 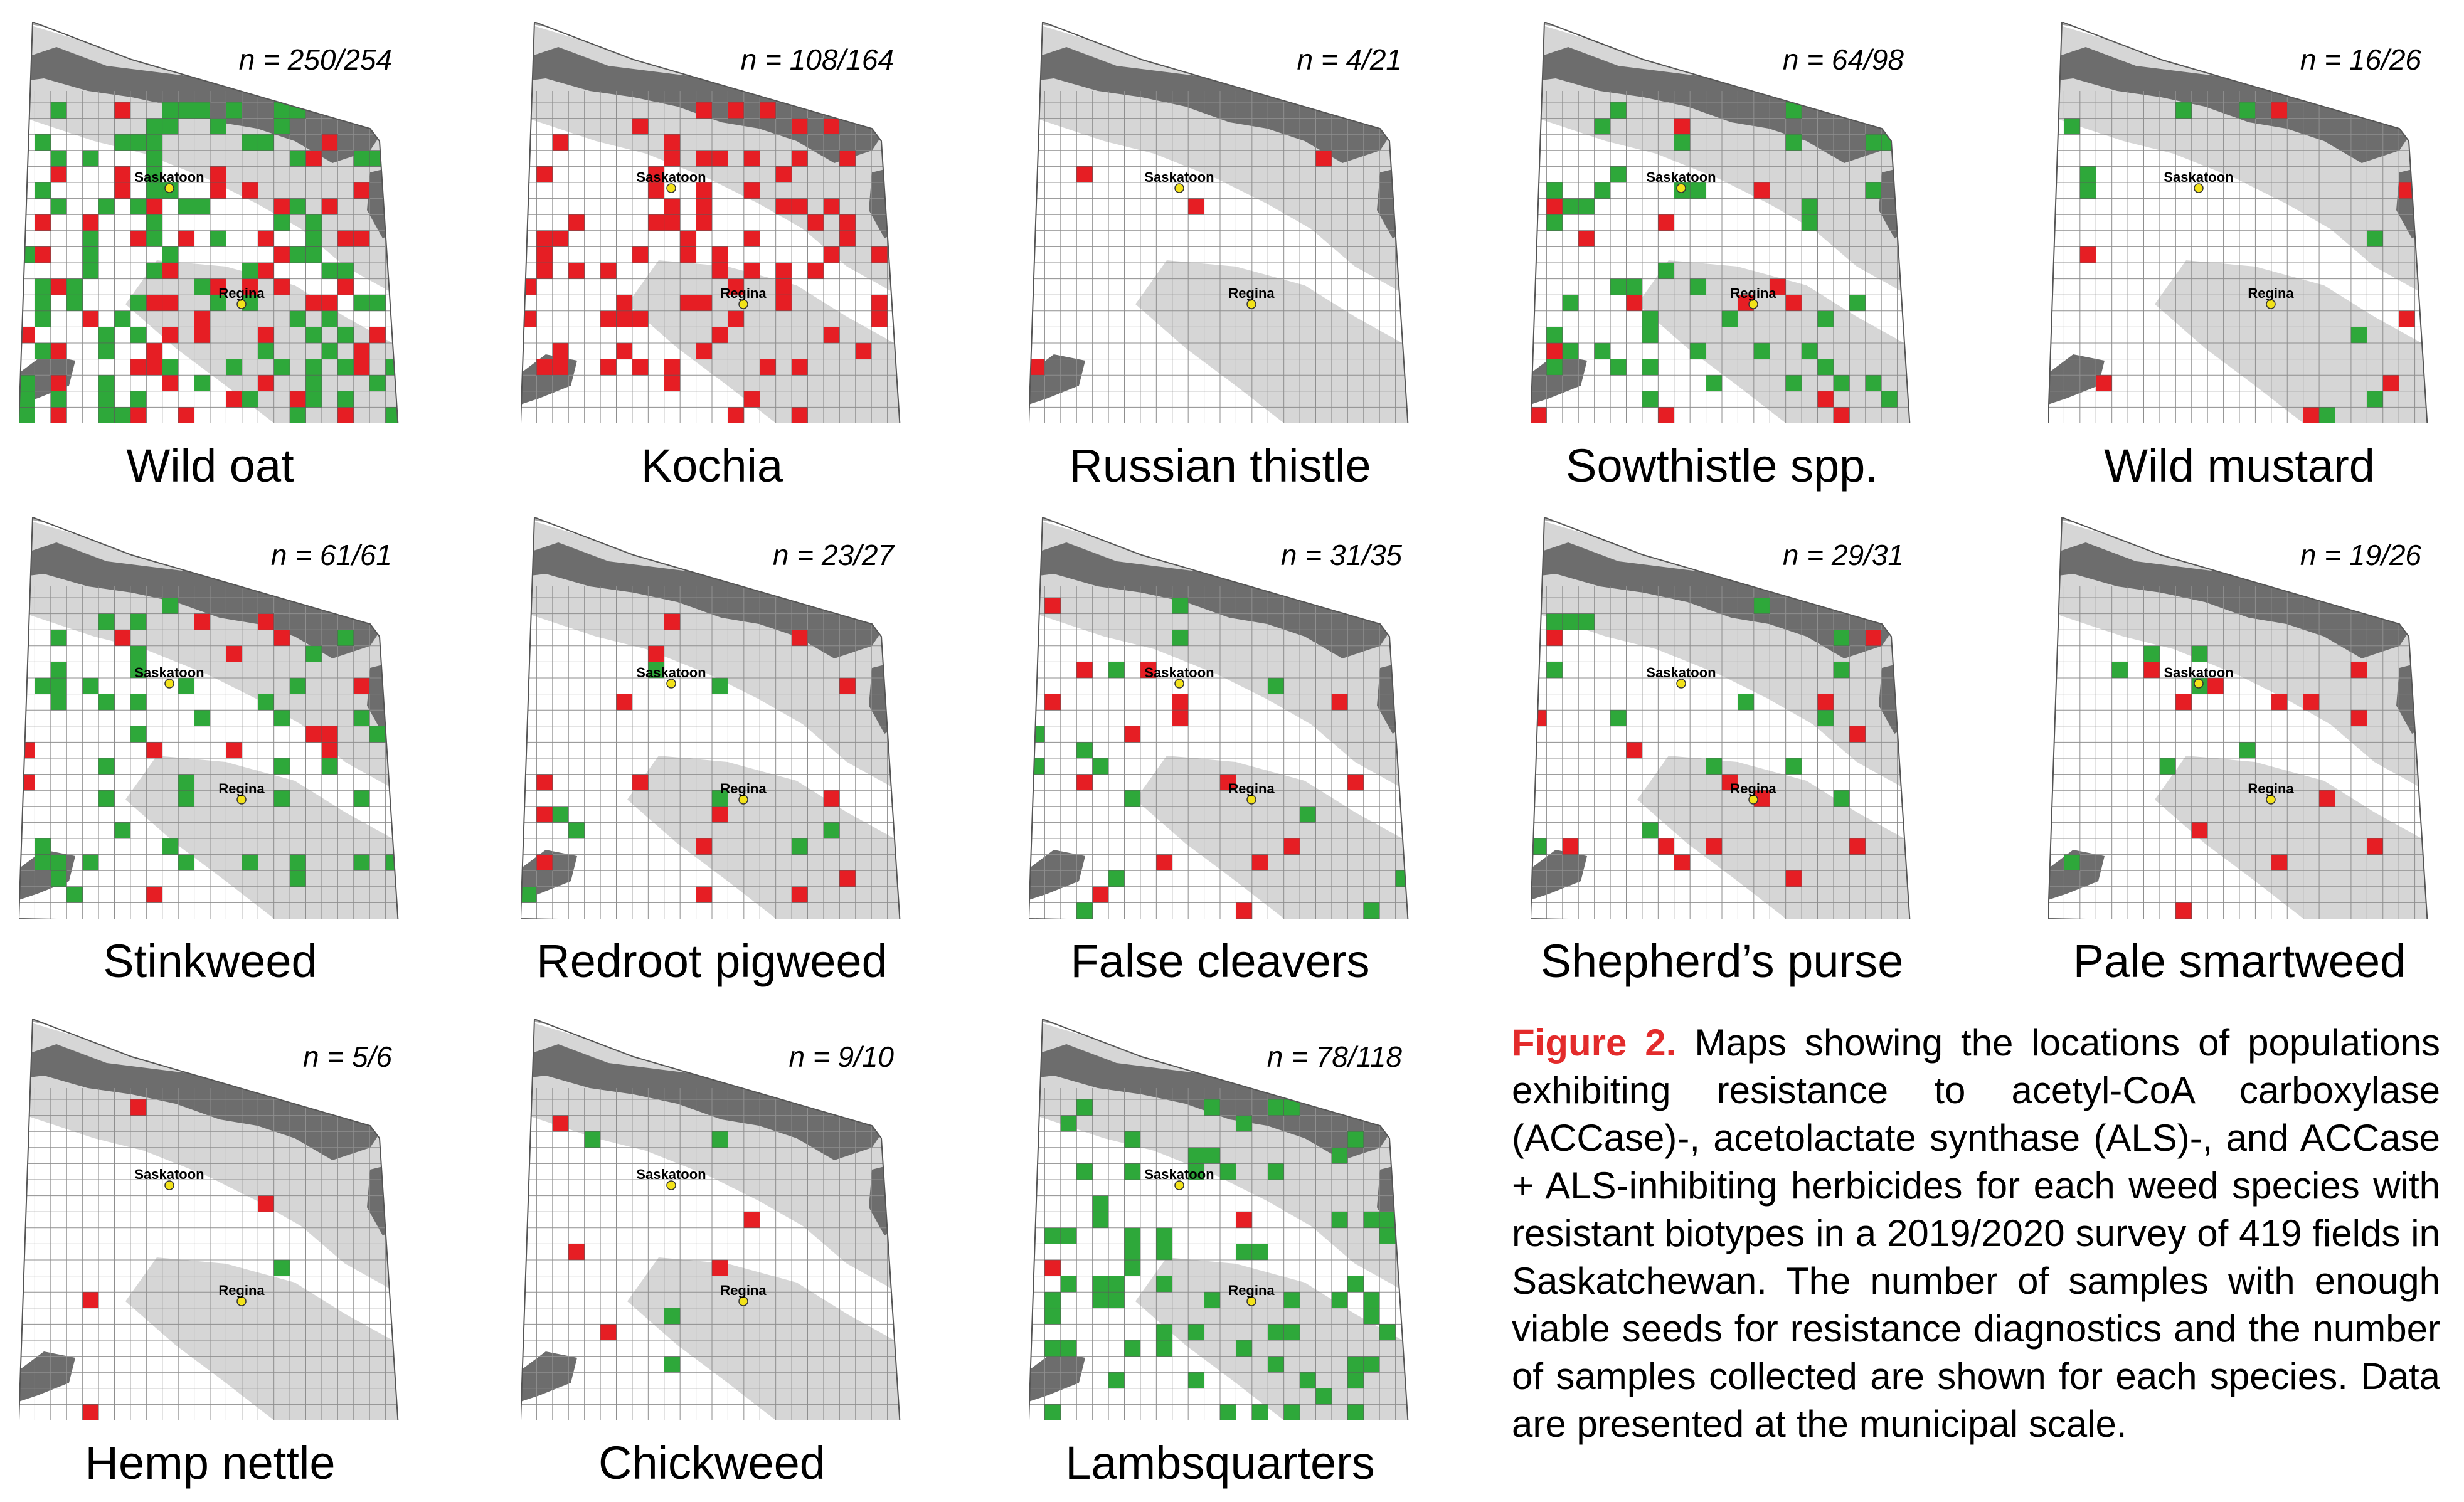 I want to click on sample-count: n = 5/6, so click(x=347, y=1056).